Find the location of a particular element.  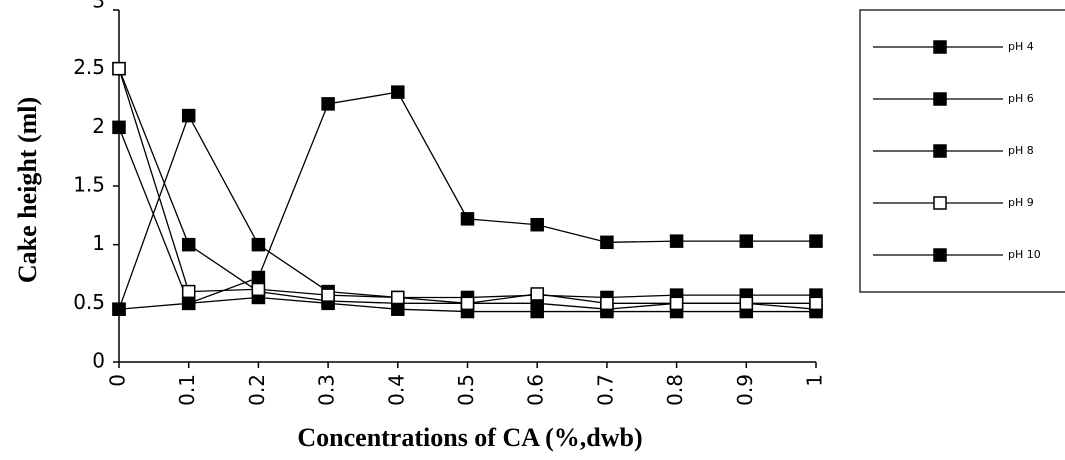

x-tick-label: 0.9 is located at coordinates (745, 390).